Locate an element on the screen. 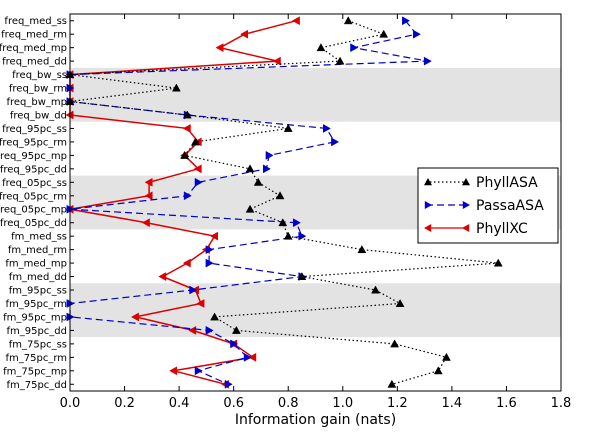  x-tick-label: 1.8 is located at coordinates (561, 403).